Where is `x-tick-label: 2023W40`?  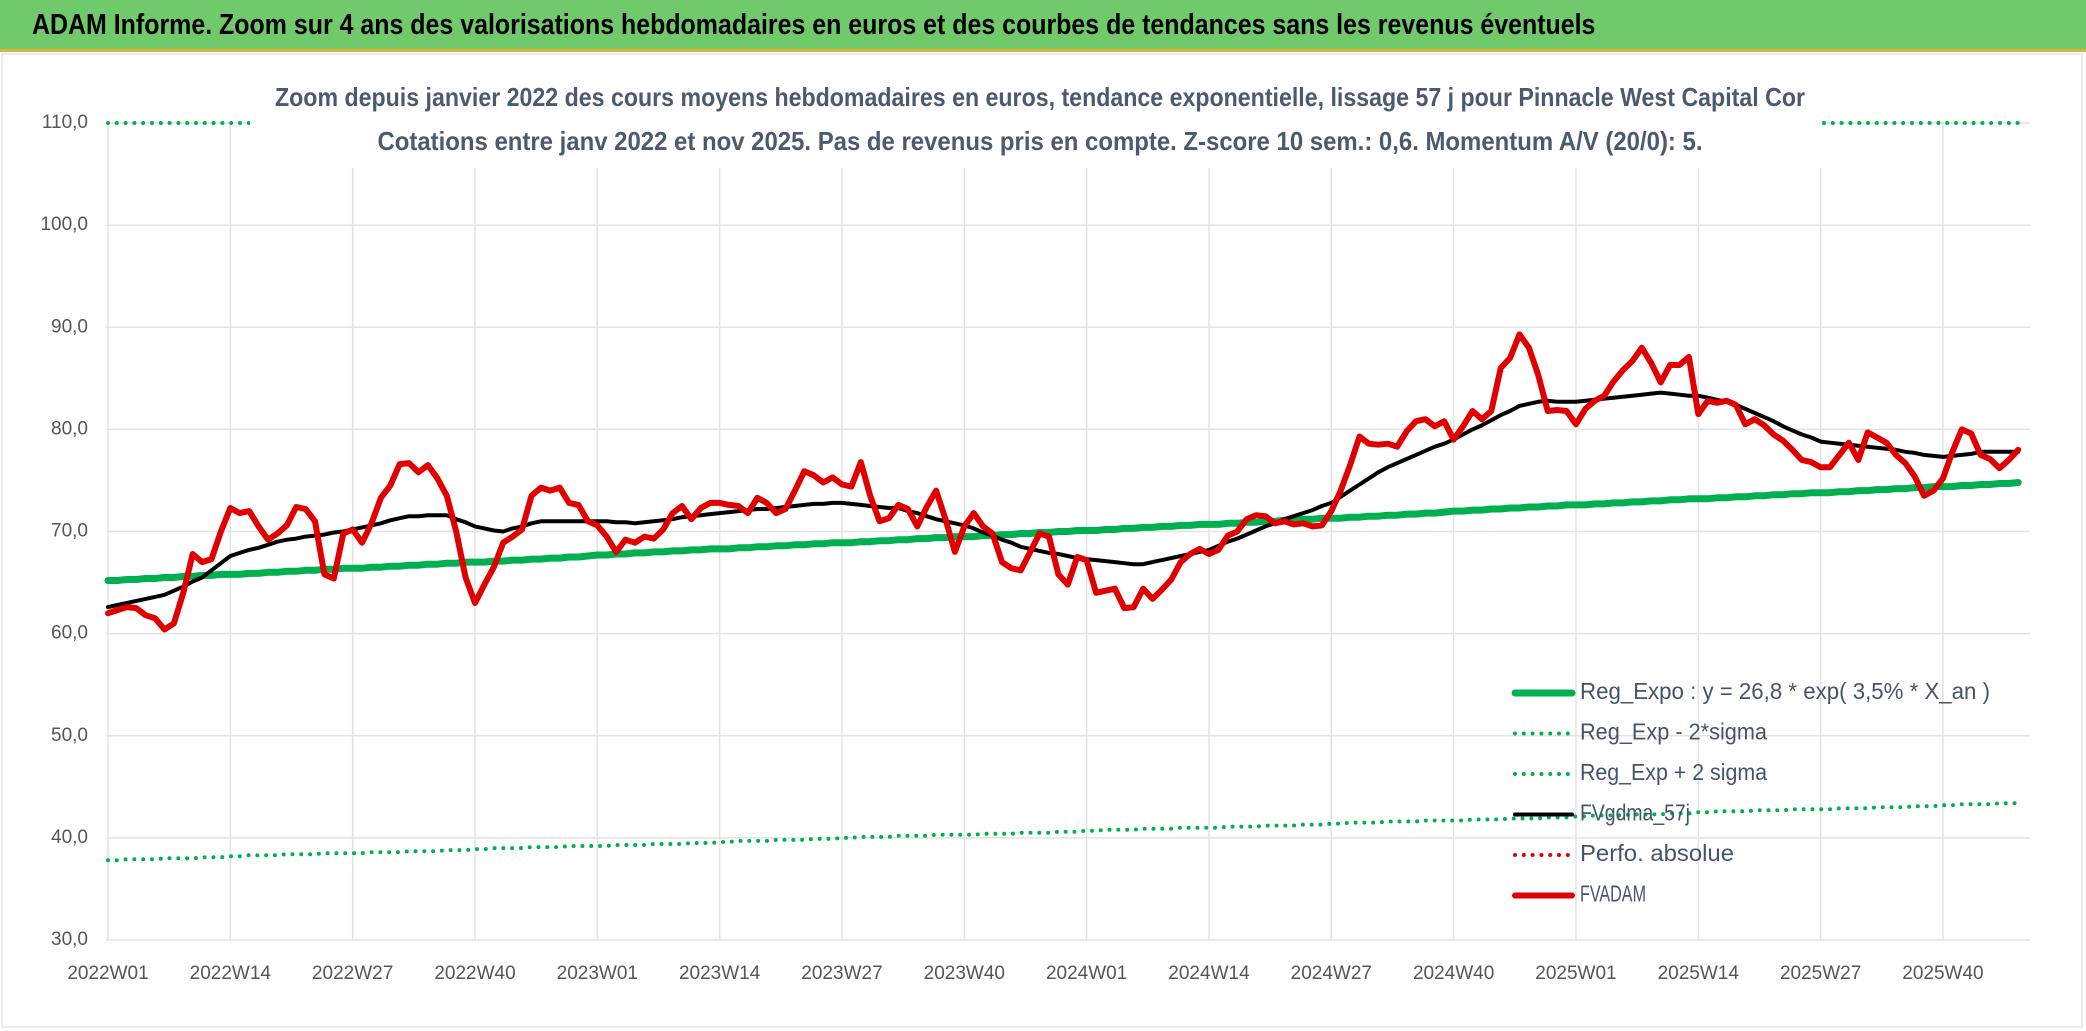
x-tick-label: 2023W40 is located at coordinates (964, 973).